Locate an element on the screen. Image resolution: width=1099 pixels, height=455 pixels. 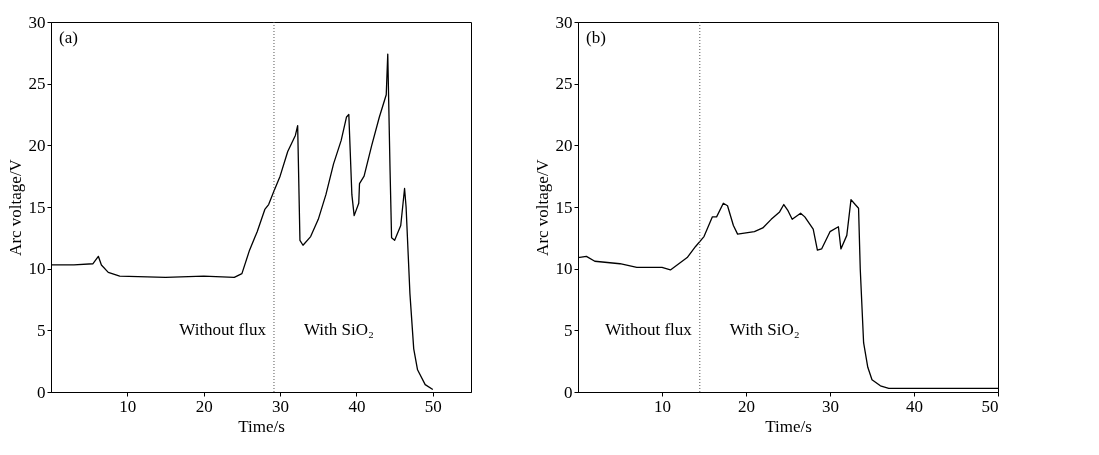
annotation: (b) is located at coordinates (596, 37).